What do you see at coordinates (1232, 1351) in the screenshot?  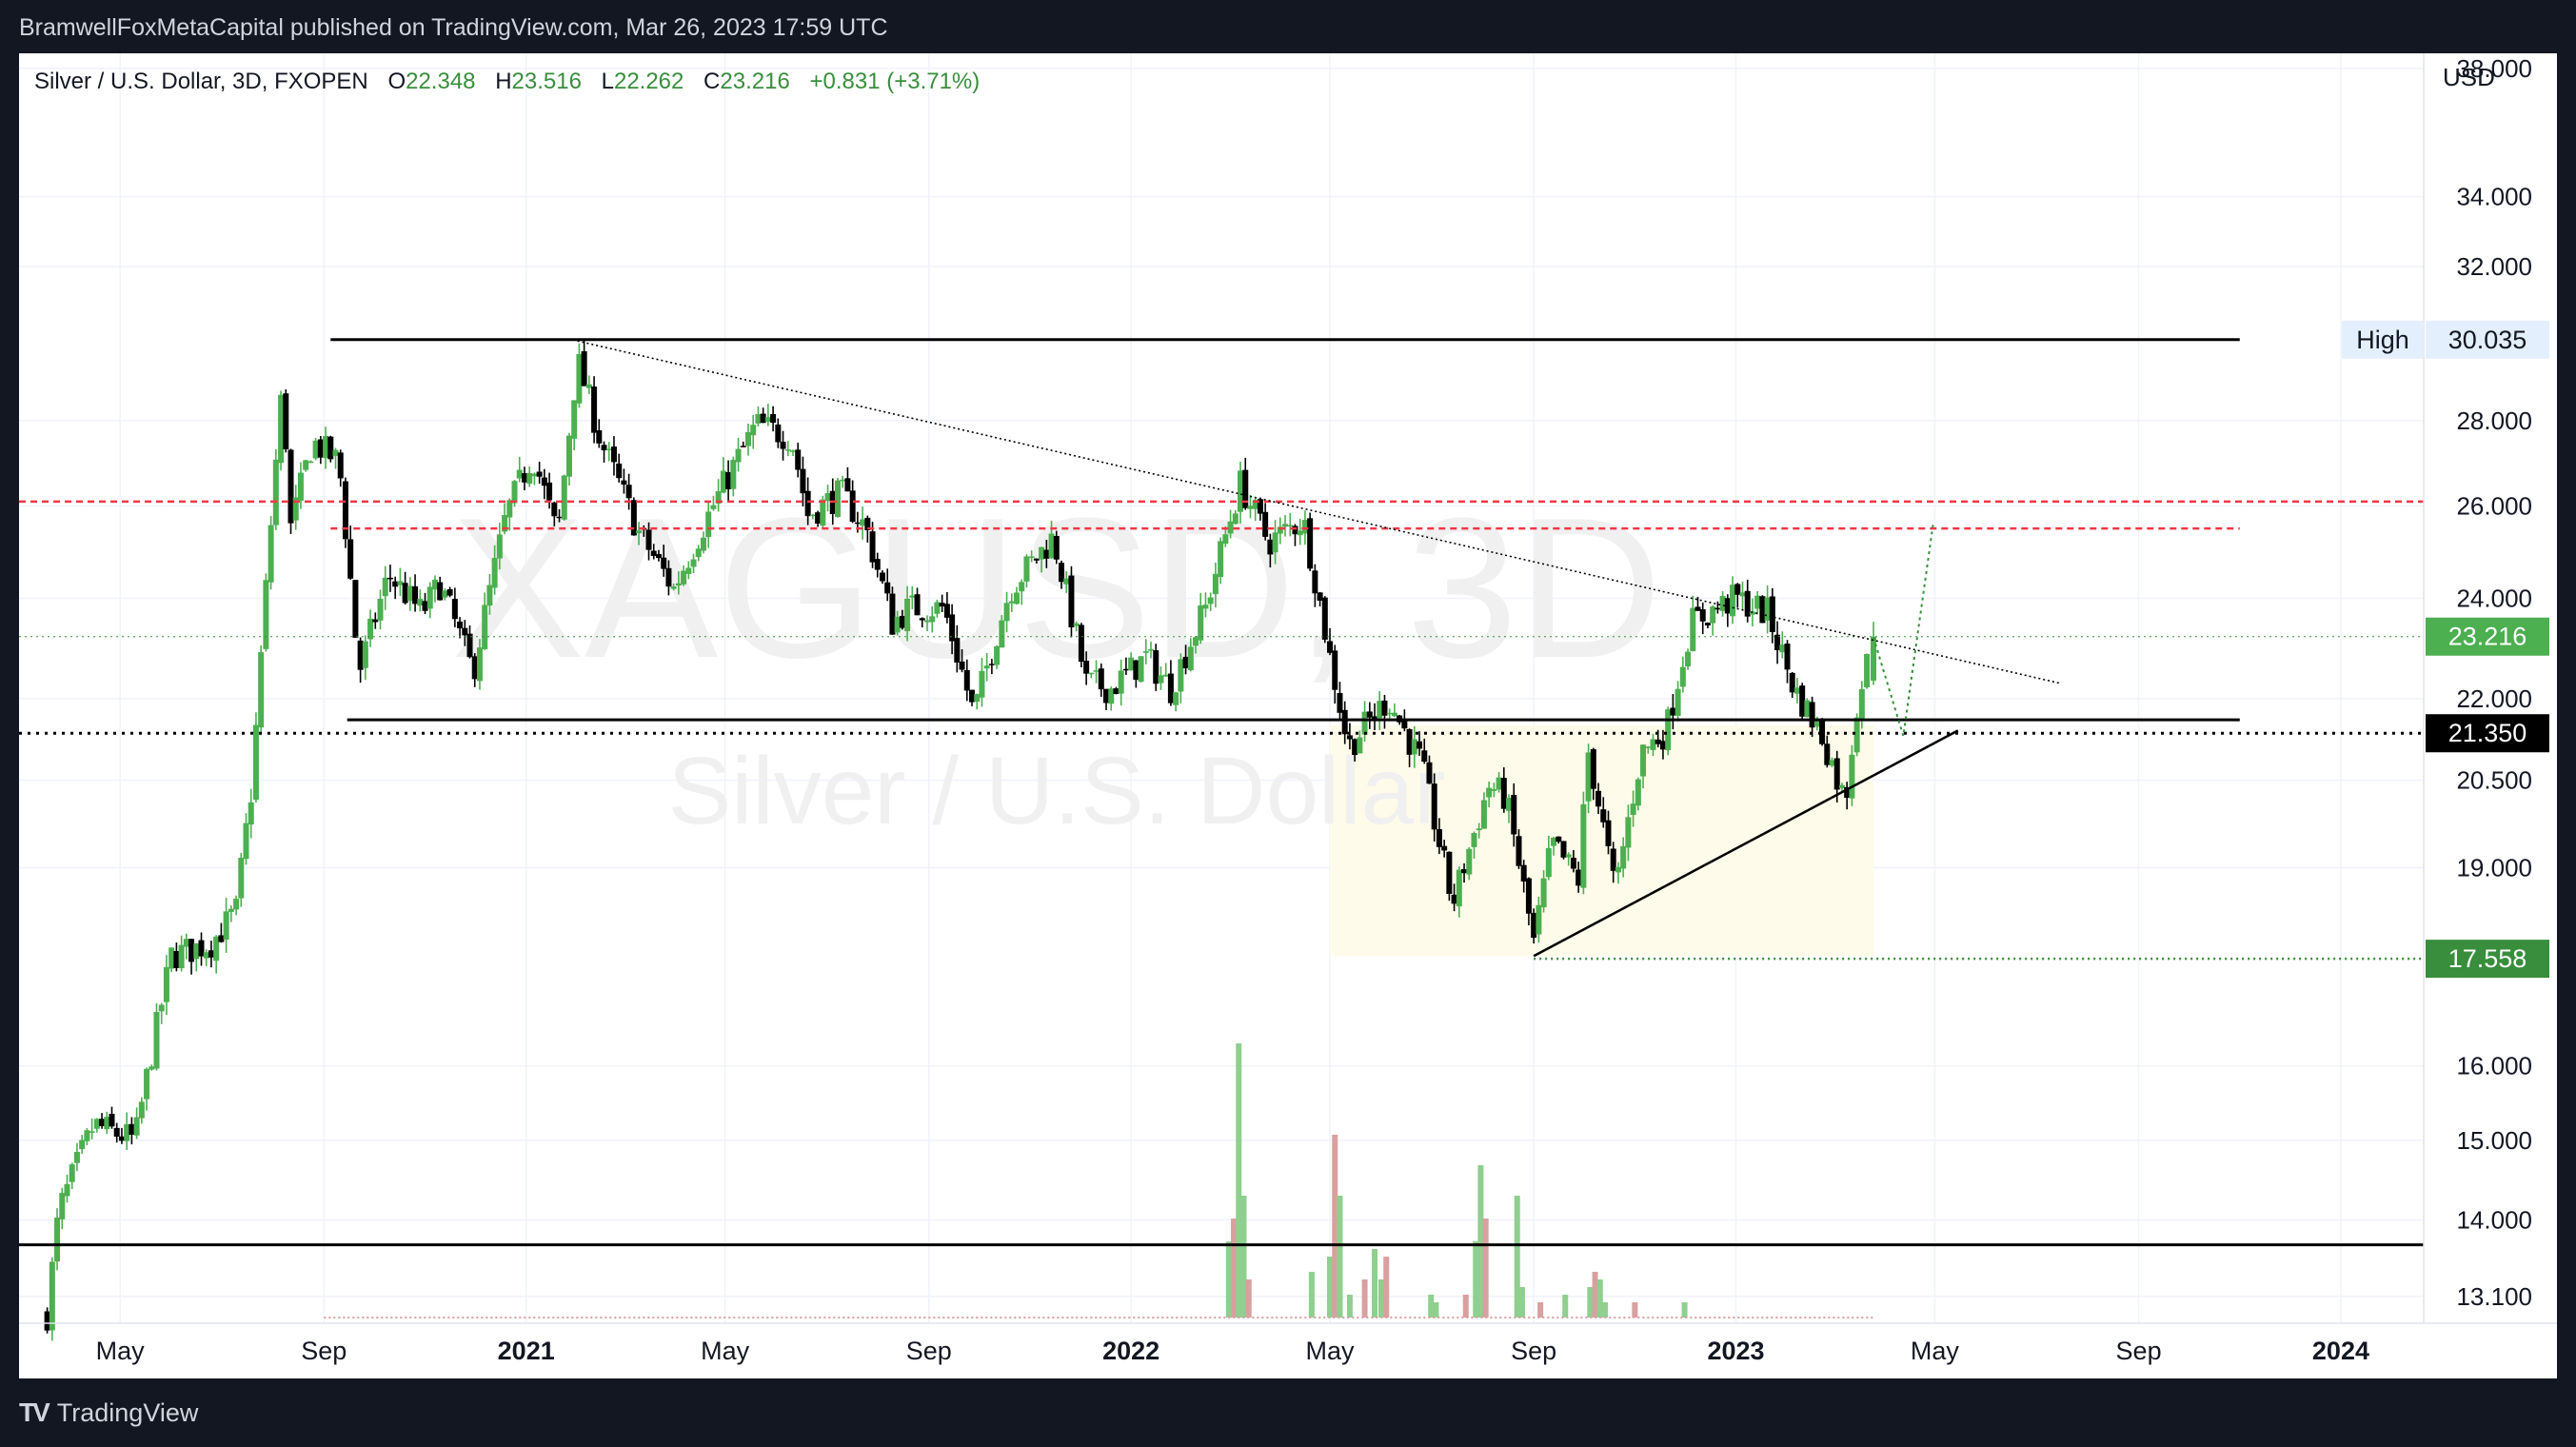 I see `time-axis: May Sep 2021 May Sep 2022 May Sep 2023 May Sep 2024` at bounding box center [1232, 1351].